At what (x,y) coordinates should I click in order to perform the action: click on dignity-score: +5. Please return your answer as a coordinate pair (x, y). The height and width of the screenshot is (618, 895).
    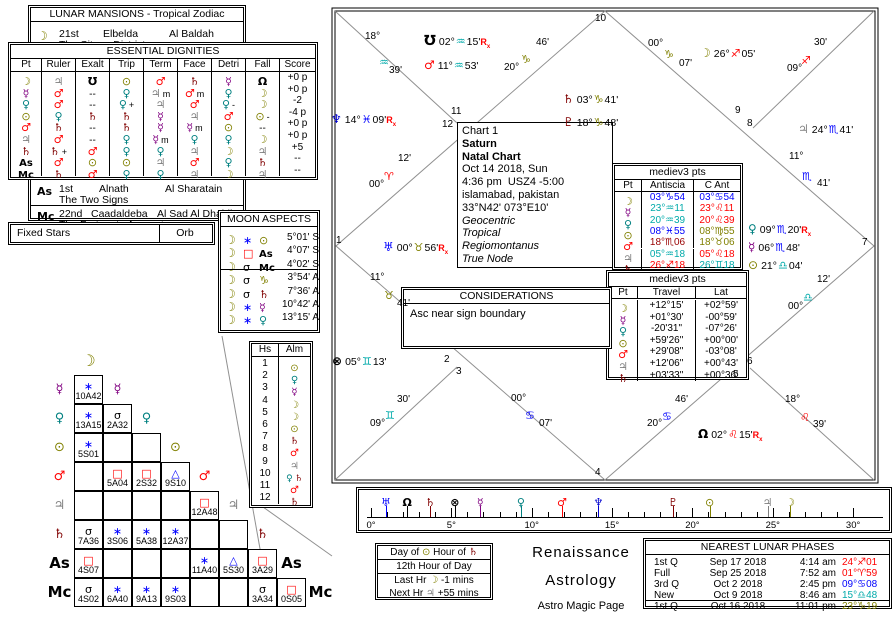
    Looking at the image, I should click on (297, 147).